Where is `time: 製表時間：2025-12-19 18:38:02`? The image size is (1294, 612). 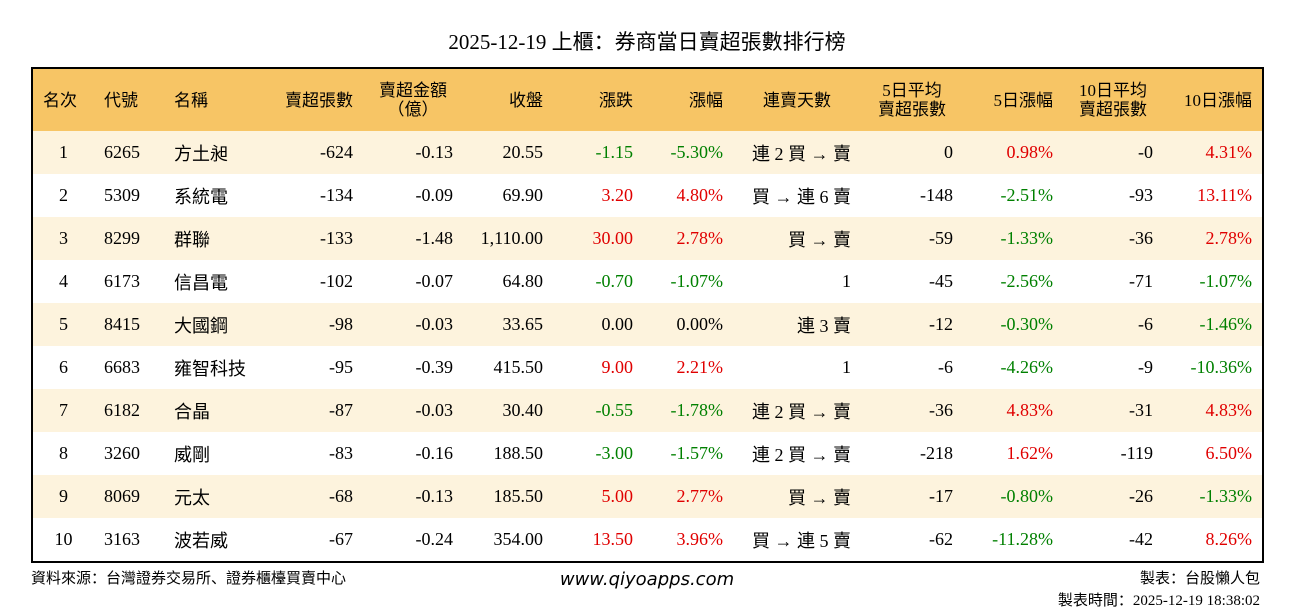
time: 製表時間：2025-12-19 18:38:02 is located at coordinates (1158, 601).